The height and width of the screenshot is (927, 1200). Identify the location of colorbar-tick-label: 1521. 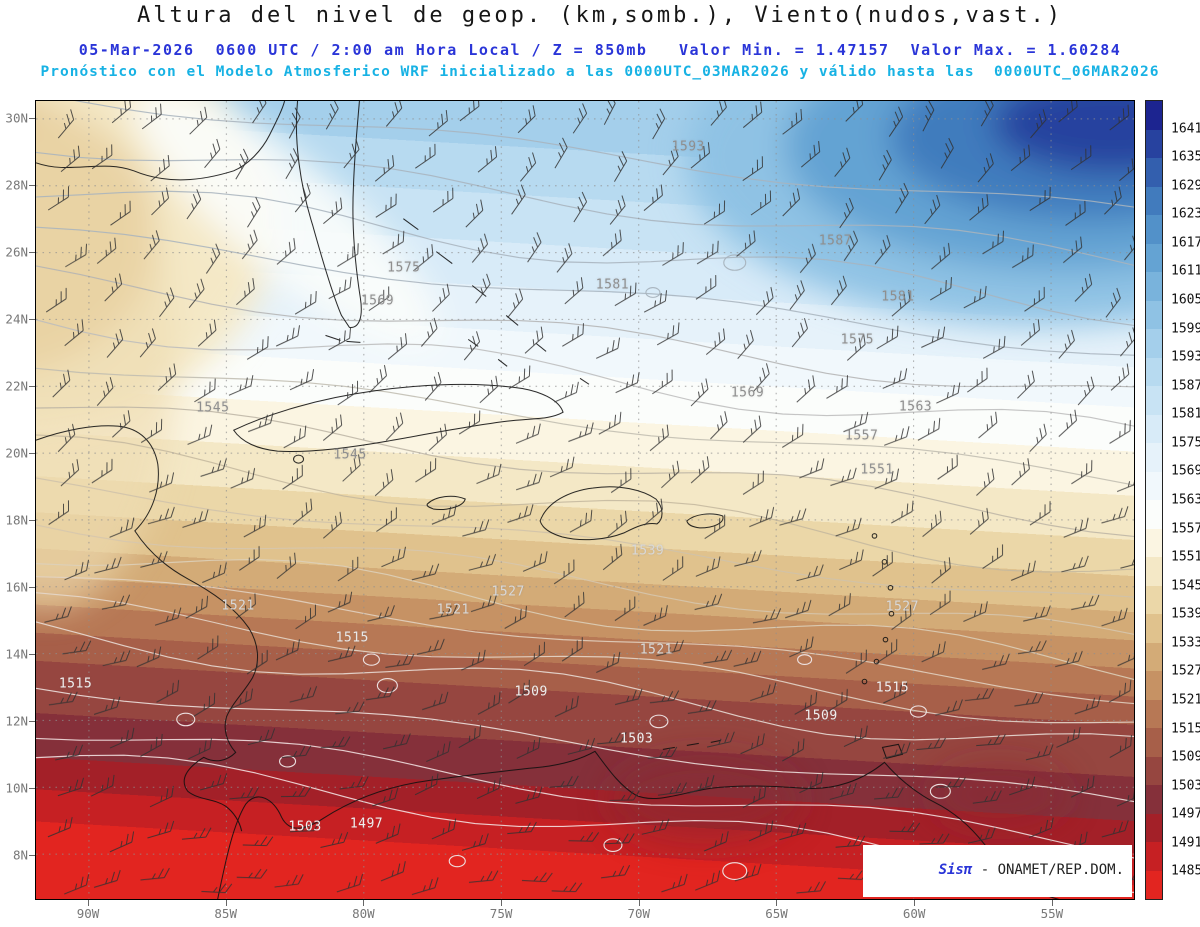
(1185, 700).